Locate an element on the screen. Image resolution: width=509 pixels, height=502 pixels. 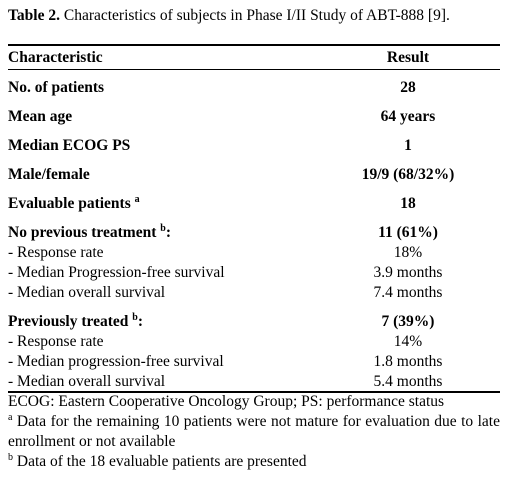
row-label: Median ECOG PS is located at coordinates (69, 146).